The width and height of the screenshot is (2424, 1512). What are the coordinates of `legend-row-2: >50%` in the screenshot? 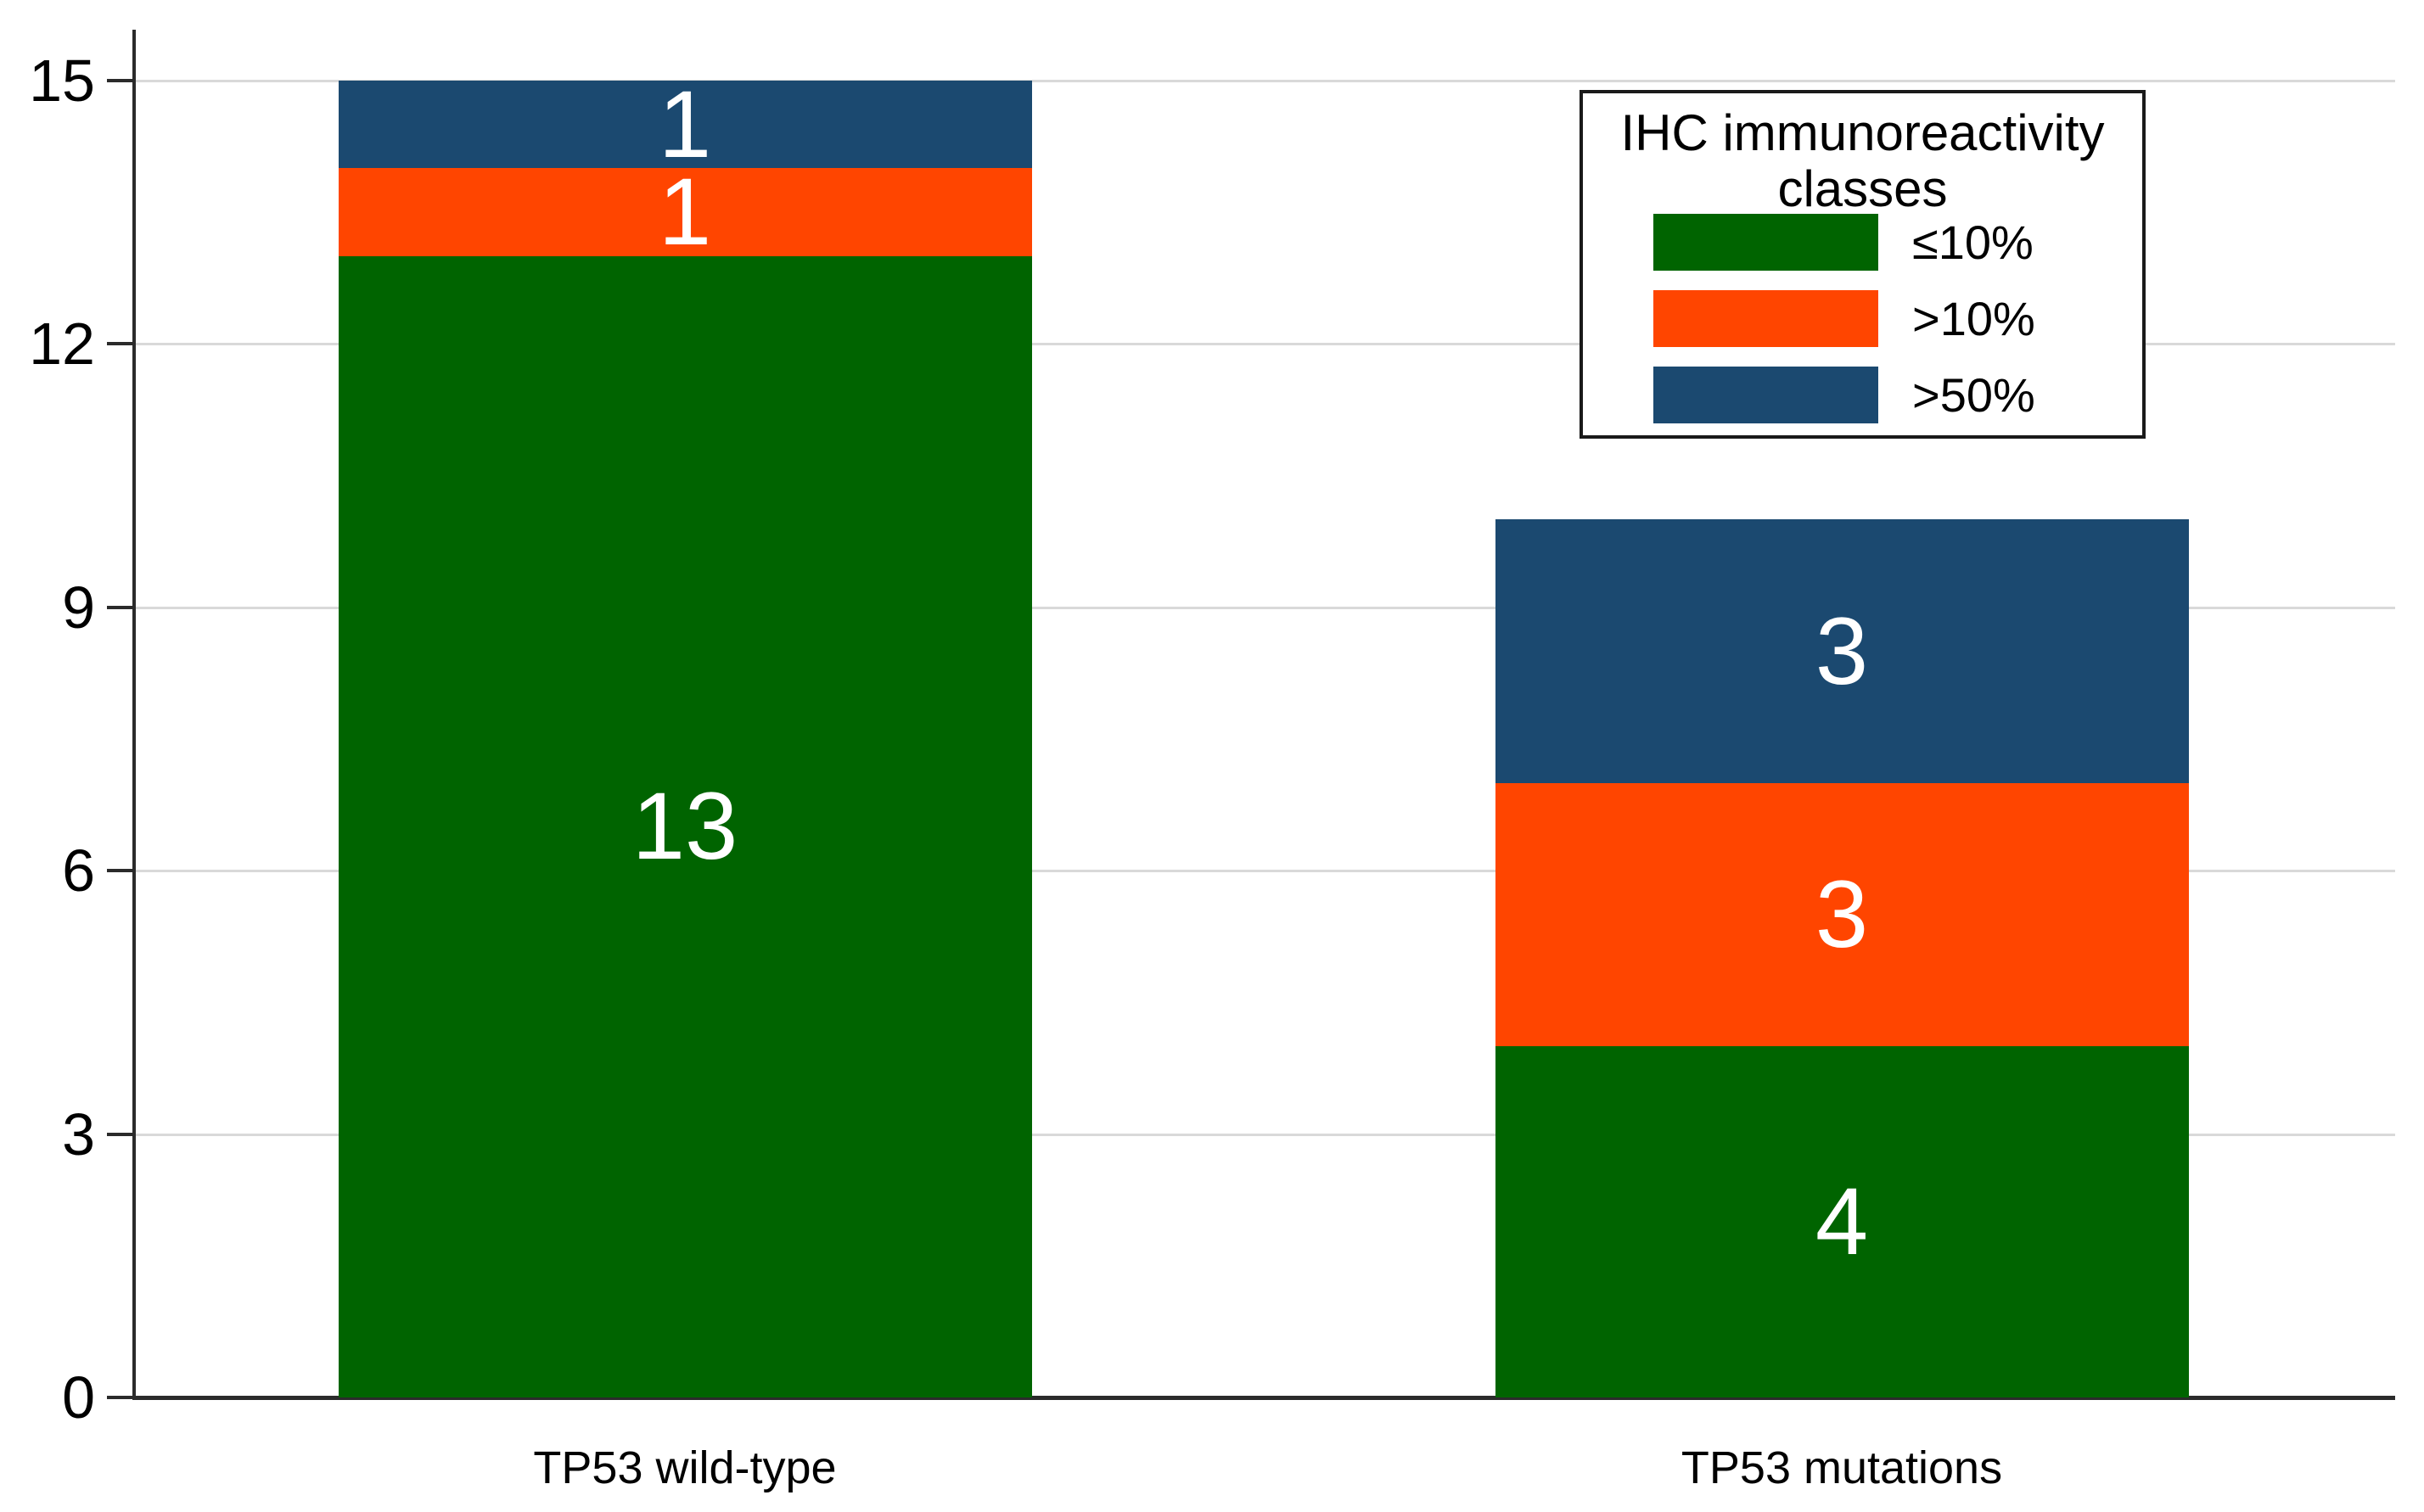 It's located at (1862, 395).